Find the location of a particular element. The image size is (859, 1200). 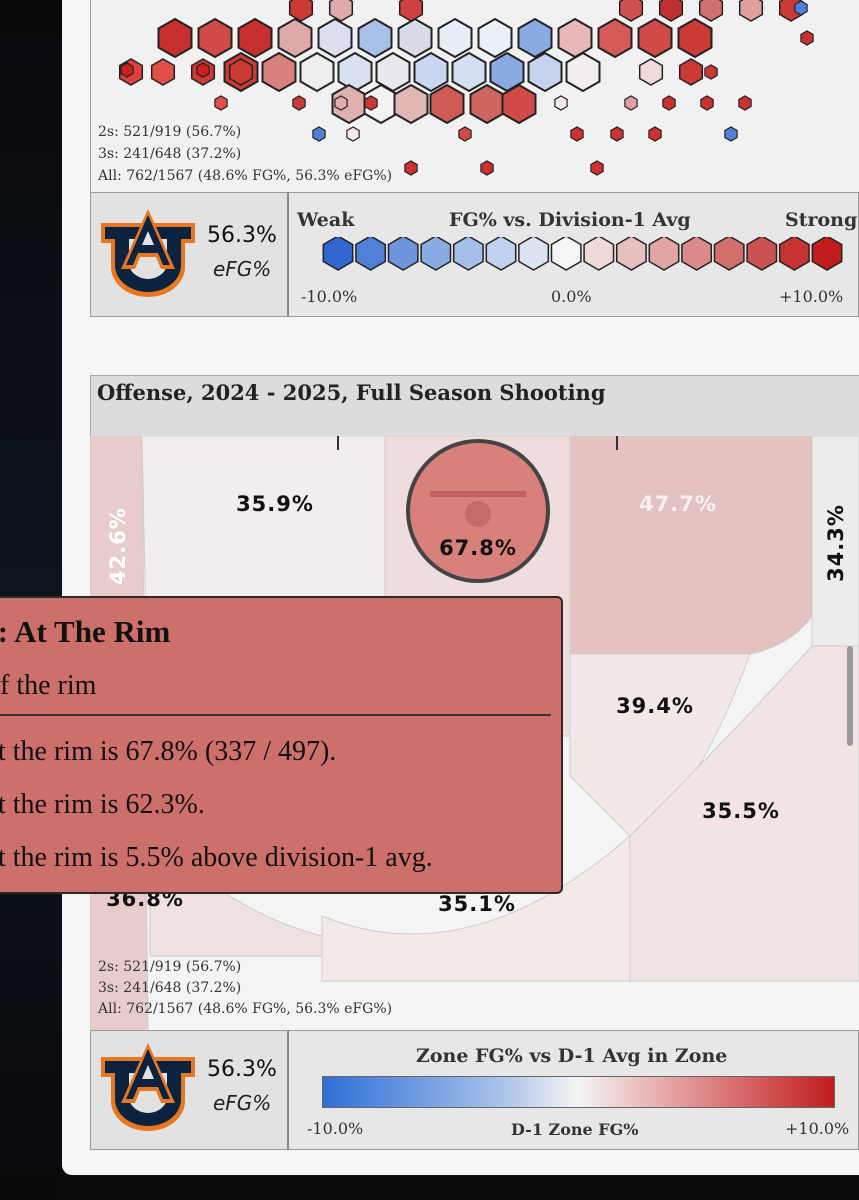

legend-hexes is located at coordinates (582, 254).